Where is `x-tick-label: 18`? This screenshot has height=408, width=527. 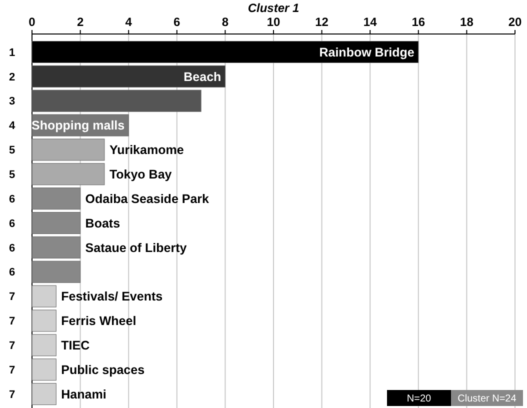
x-tick-label: 18 is located at coordinates (467, 22).